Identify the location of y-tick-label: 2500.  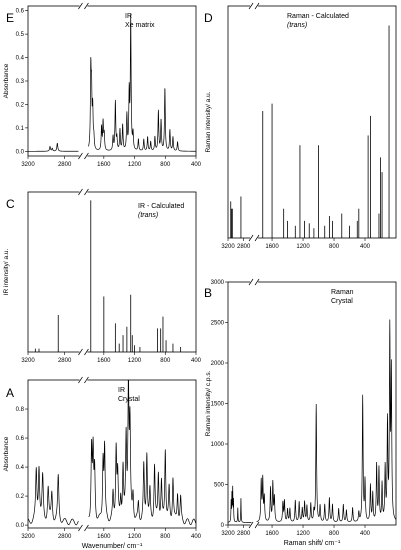
(218, 324).